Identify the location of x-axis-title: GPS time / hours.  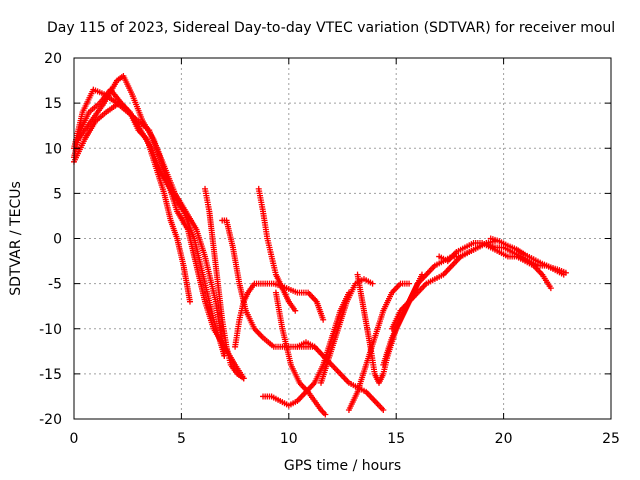
(342, 466).